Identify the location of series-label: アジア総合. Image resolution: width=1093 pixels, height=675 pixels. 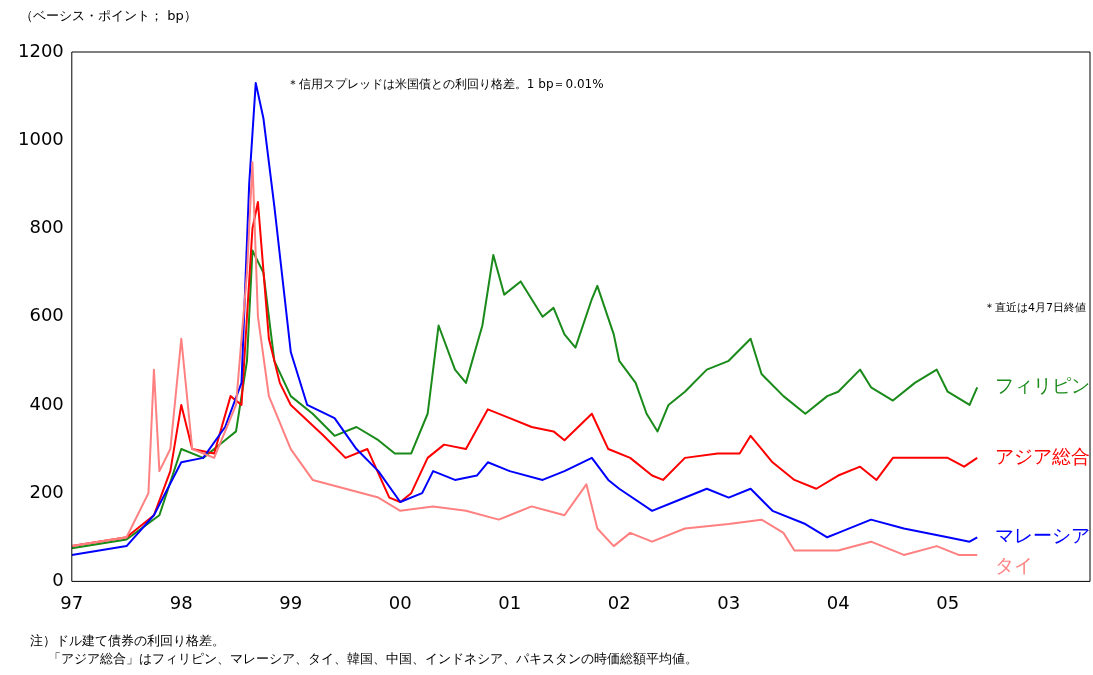
(1043, 455).